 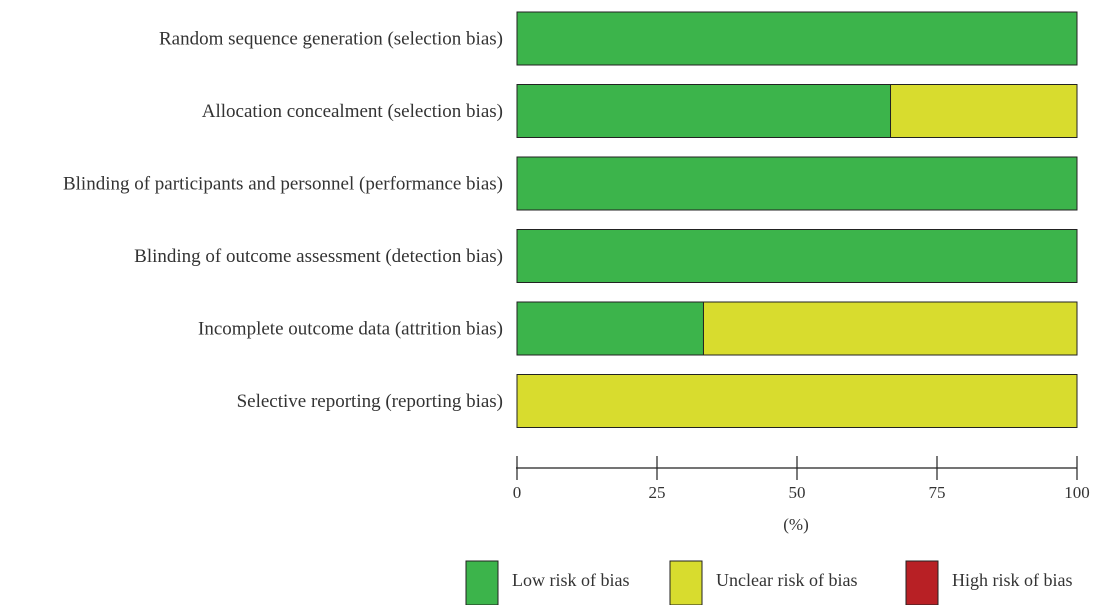 What do you see at coordinates (797, 492) in the screenshot?
I see `x-tick-label: 50` at bounding box center [797, 492].